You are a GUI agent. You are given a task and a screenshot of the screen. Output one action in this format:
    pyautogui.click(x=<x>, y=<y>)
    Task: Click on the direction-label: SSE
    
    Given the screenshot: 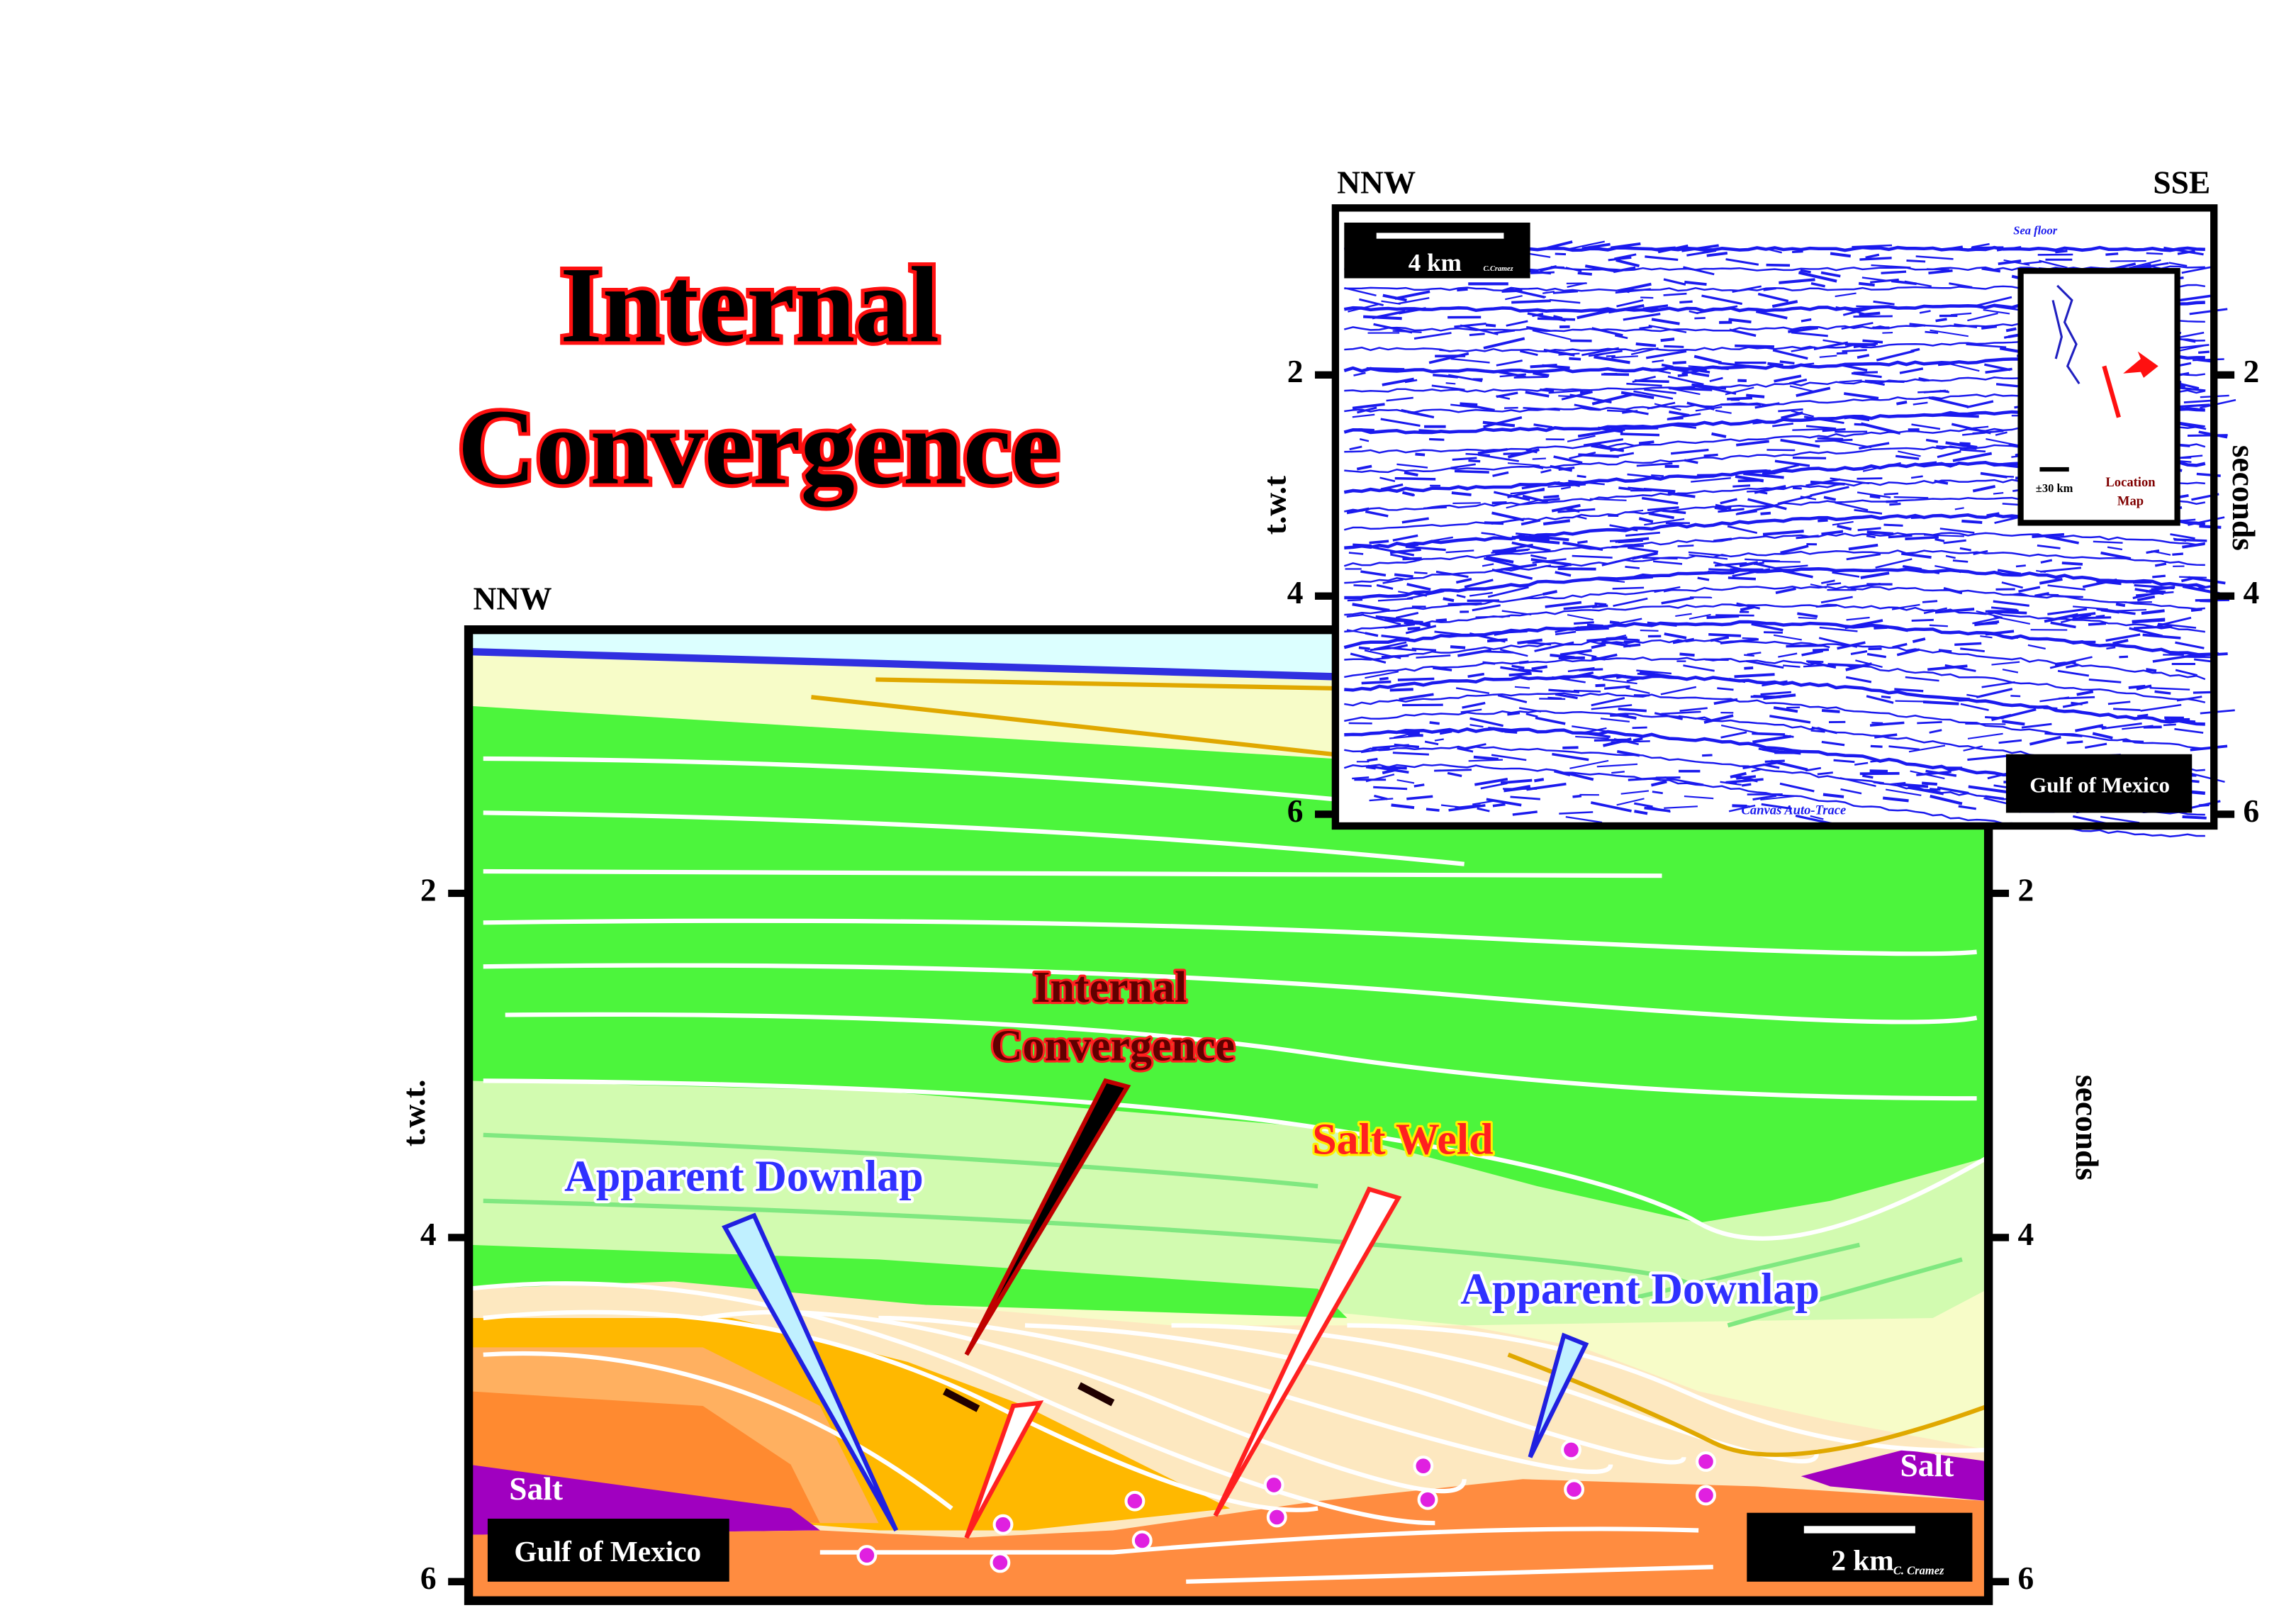 What is the action you would take?
    pyautogui.click(x=2182, y=183)
    